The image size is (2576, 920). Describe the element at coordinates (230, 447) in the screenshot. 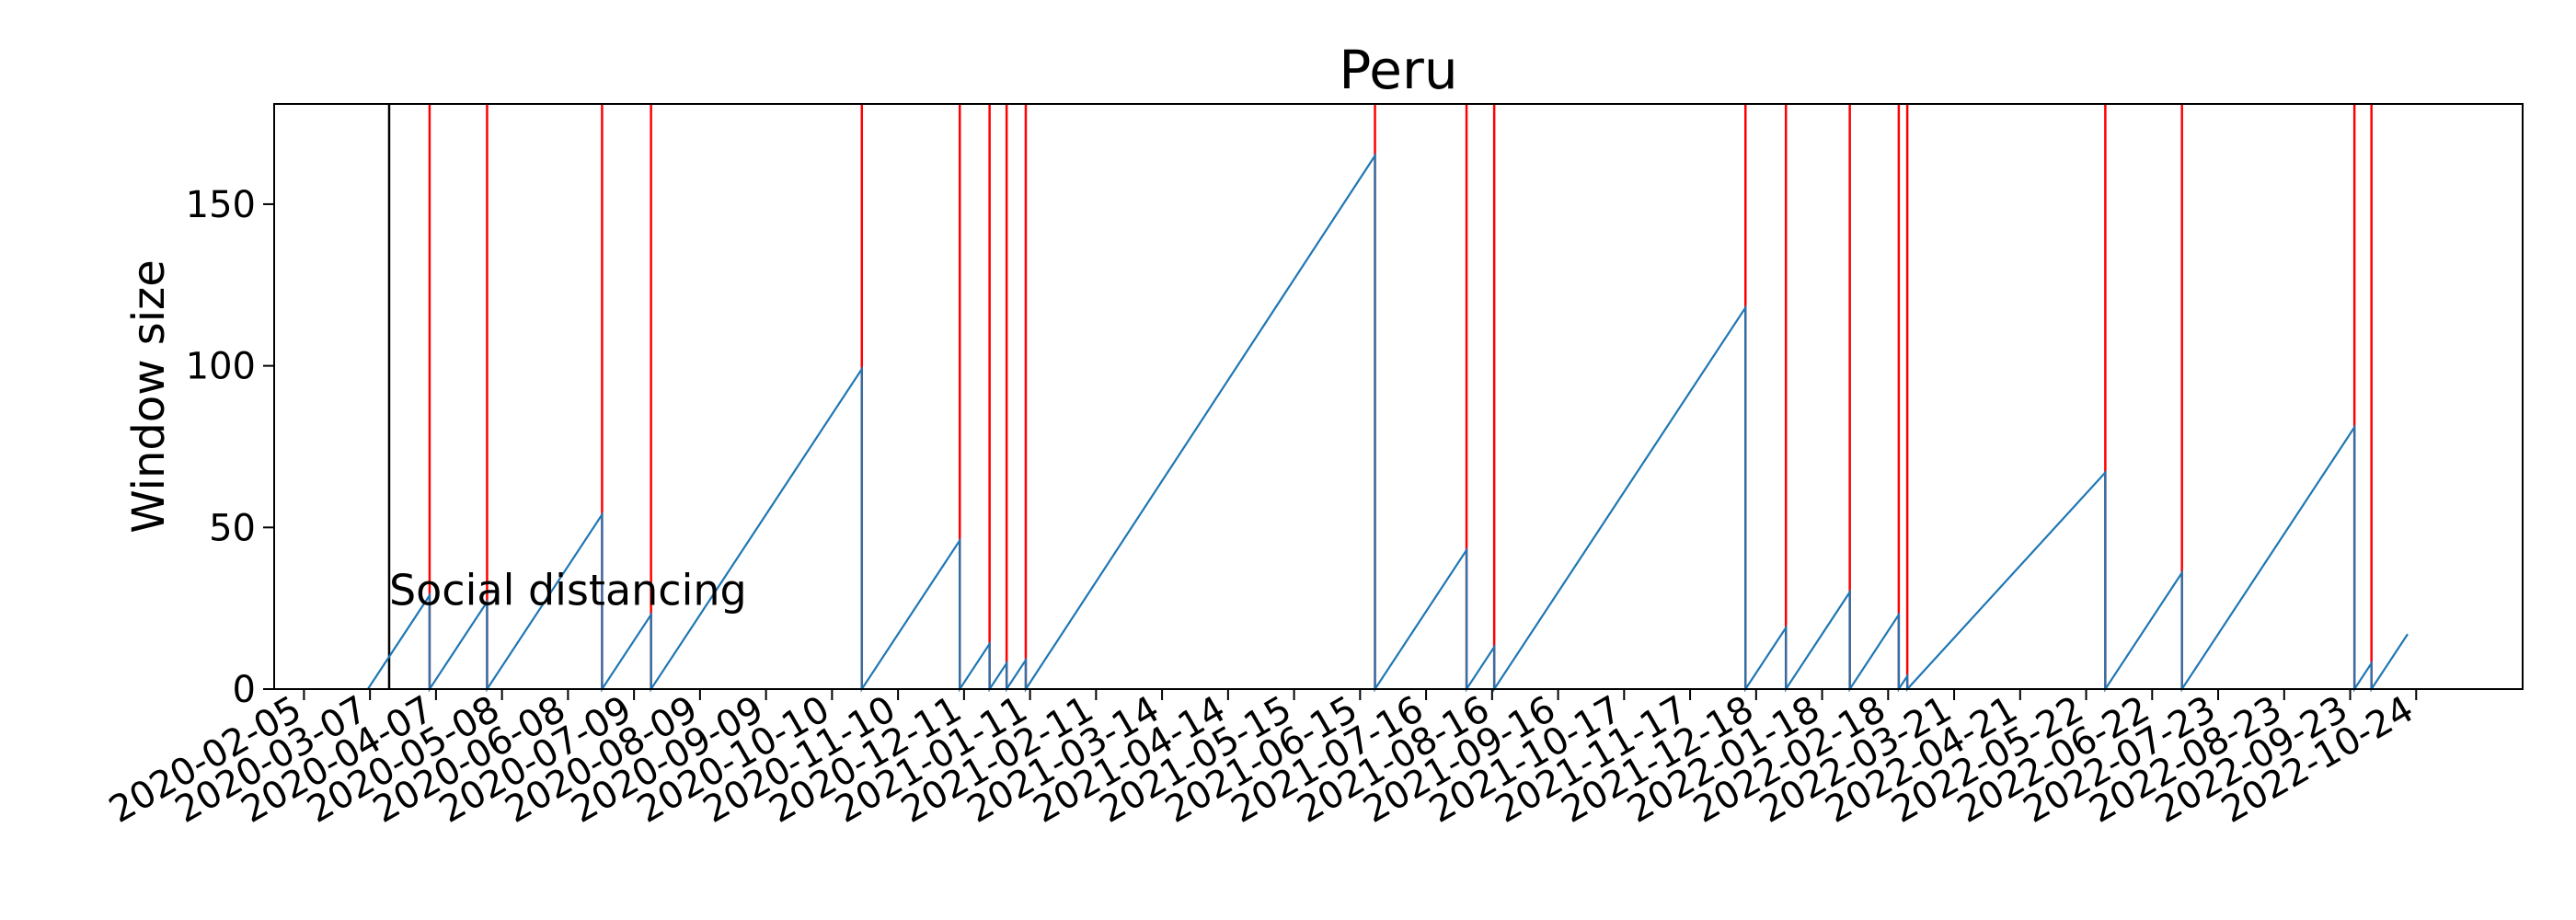

I see `y-axis: 0 50 100 150` at that location.